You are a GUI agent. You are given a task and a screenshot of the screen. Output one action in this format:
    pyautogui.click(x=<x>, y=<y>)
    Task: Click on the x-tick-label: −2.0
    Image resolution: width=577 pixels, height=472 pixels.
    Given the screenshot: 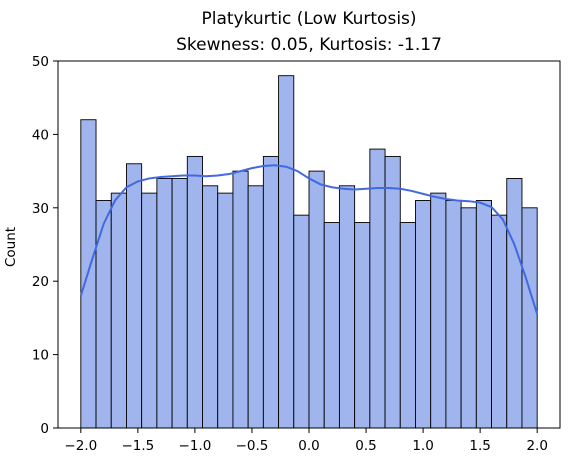 What is the action you would take?
    pyautogui.click(x=80, y=446)
    